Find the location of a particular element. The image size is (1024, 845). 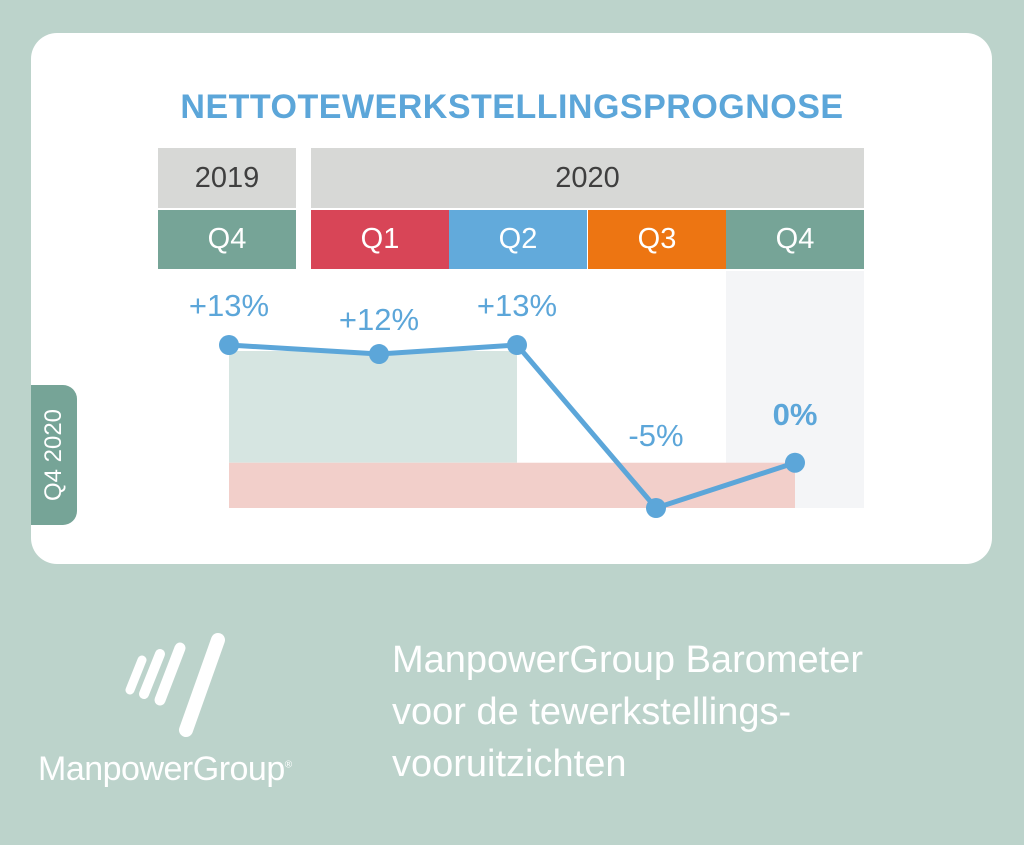

chart-title: NETTOTEWERKSTELLINGSPROGNOSE is located at coordinates (512, 107).